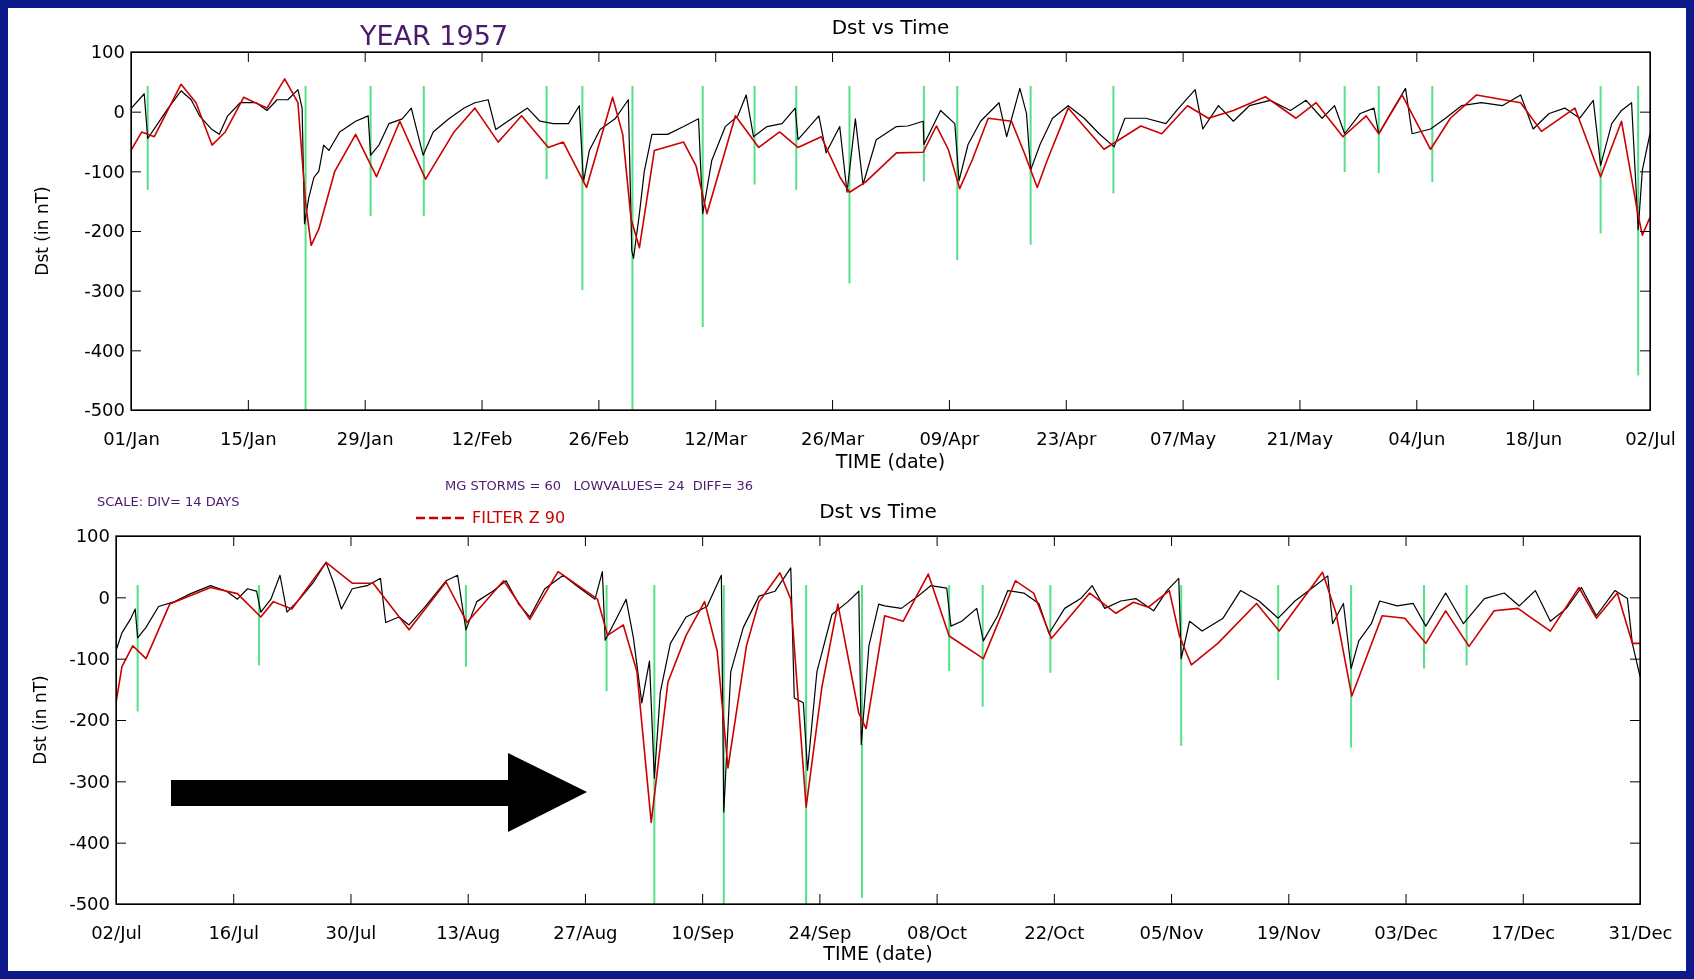 This screenshot has width=1694, height=979. What do you see at coordinates (833, 438) in the screenshot?
I see `x-tick-label: 26/Mar` at bounding box center [833, 438].